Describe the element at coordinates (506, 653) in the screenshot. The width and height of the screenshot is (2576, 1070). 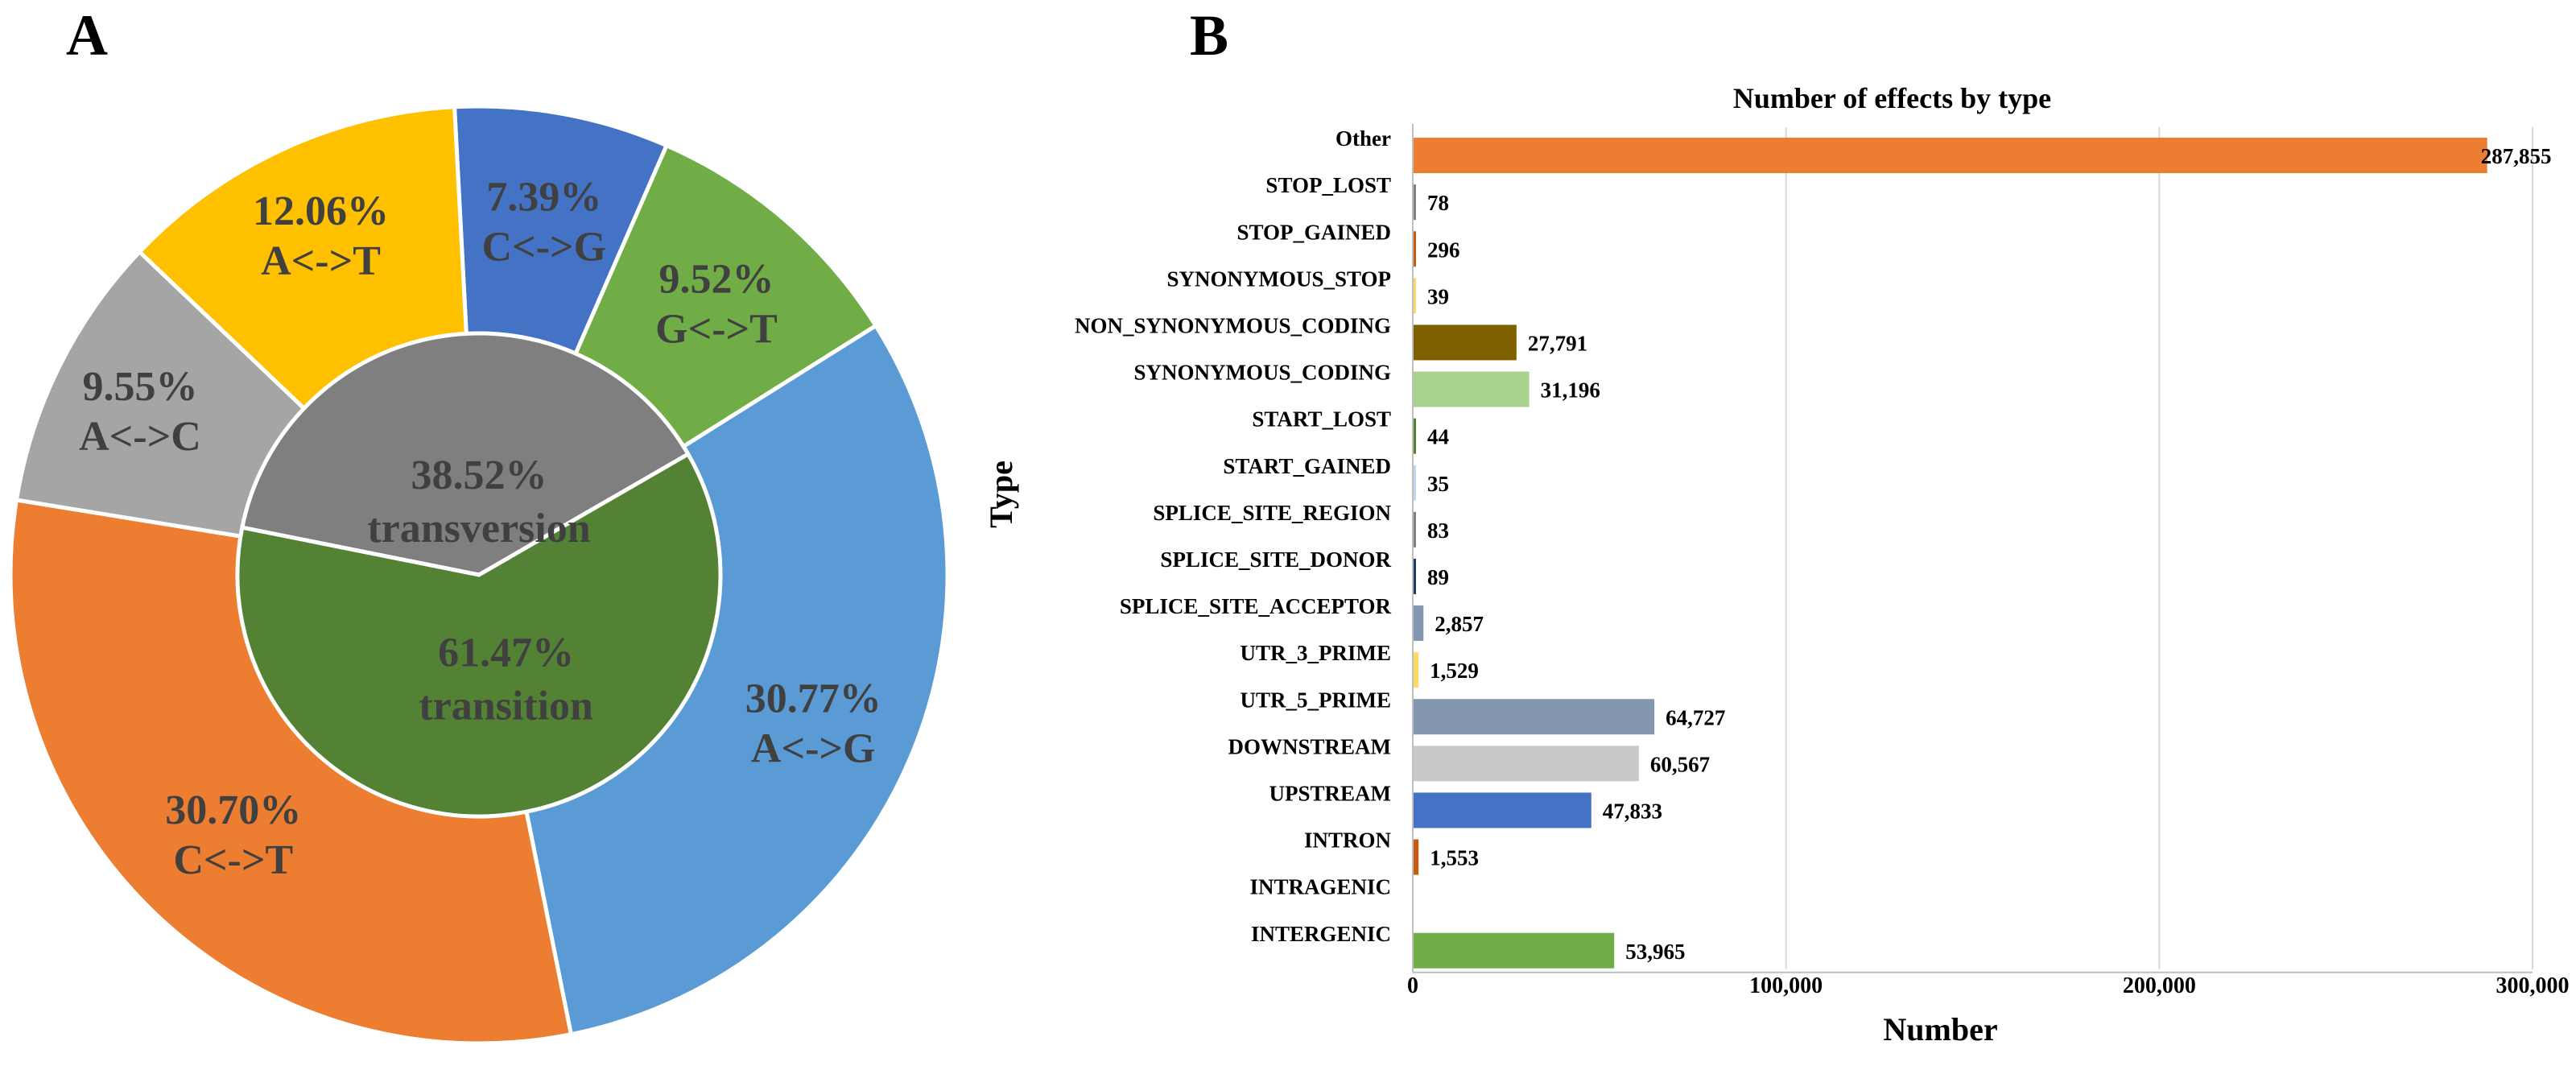
I see `inner-pct-label: 61.47%` at that location.